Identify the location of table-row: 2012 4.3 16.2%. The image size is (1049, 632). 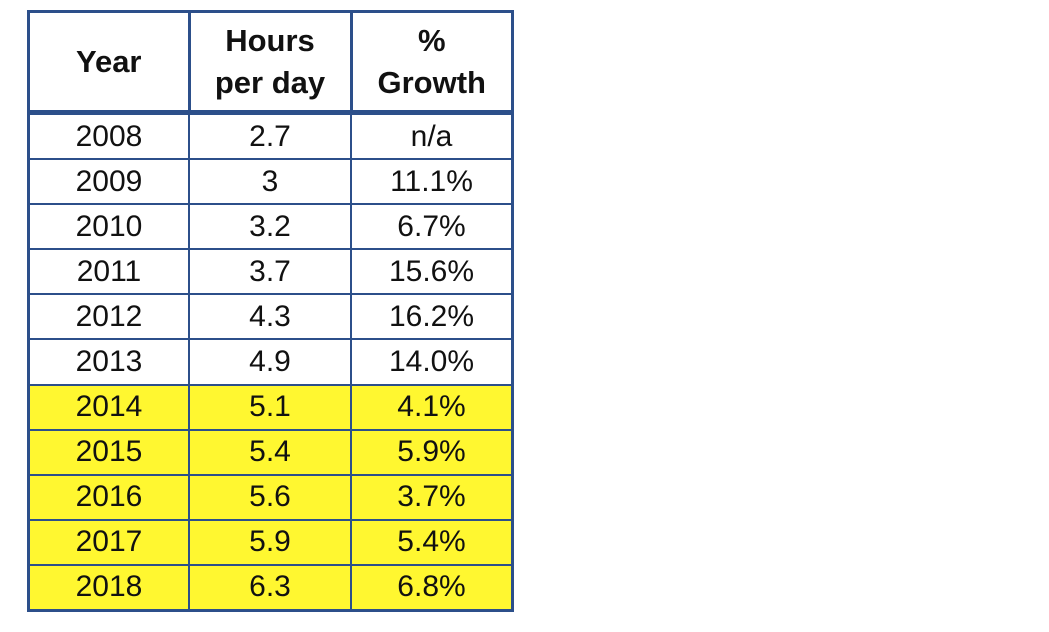
(270, 316).